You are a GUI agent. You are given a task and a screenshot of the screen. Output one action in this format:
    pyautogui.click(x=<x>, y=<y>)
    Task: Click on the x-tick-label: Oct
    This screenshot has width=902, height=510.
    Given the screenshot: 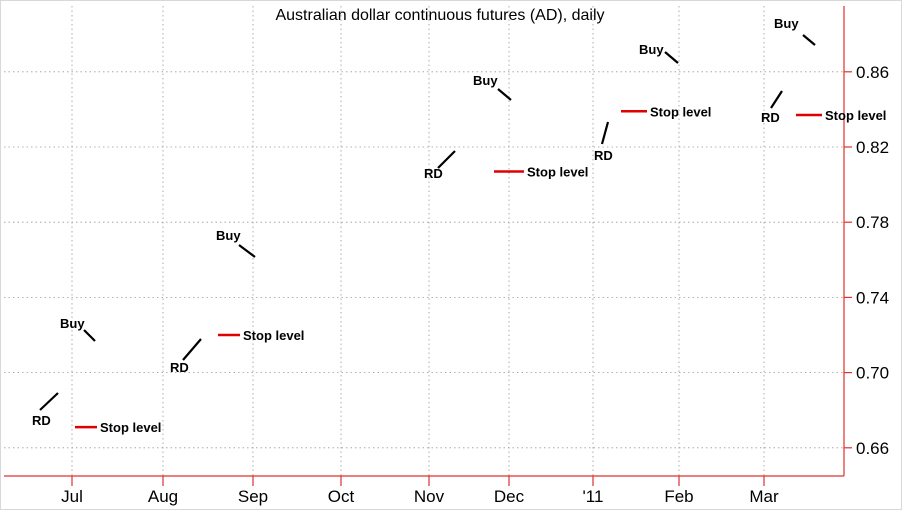 What is the action you would take?
    pyautogui.click(x=341, y=496)
    